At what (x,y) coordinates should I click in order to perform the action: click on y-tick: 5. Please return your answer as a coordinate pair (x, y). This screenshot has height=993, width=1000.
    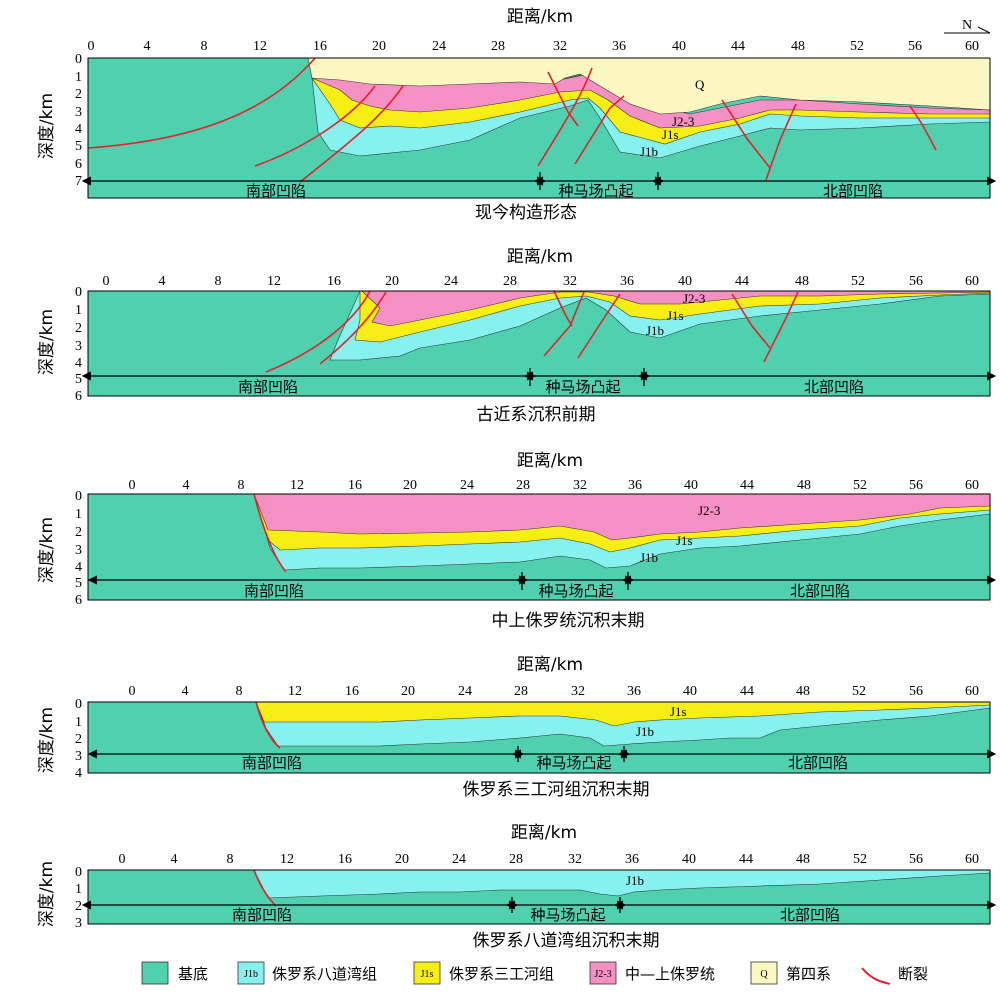
    Looking at the image, I should click on (78, 146).